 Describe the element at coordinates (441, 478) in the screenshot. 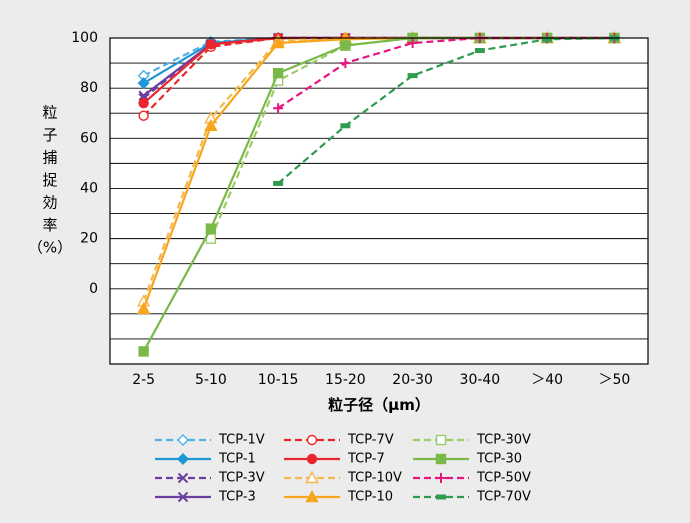

I see `legend-tcp-50v-marker` at that location.